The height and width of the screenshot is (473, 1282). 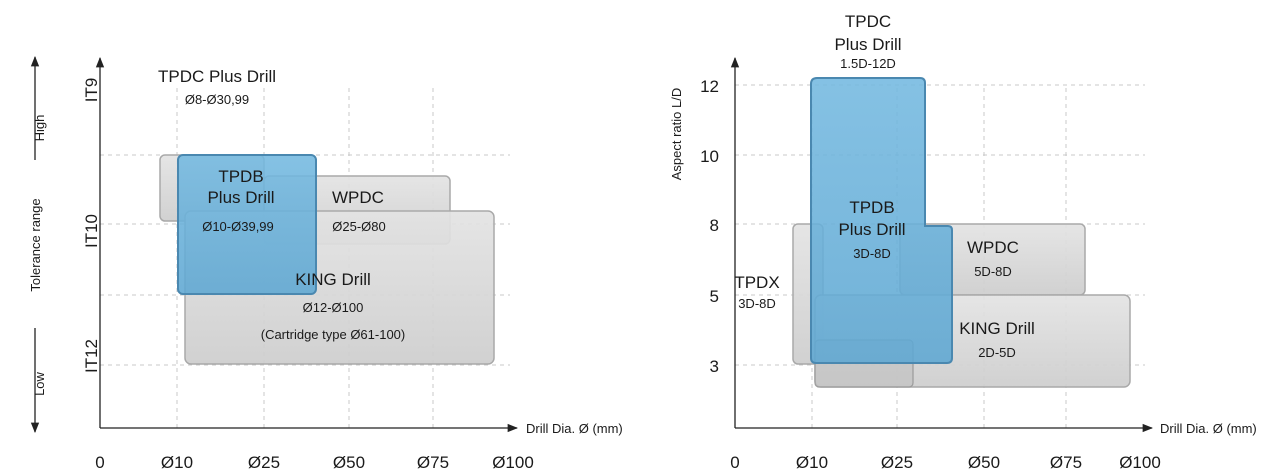 What do you see at coordinates (997, 328) in the screenshot?
I see `right-label-king-name: KING Drill` at bounding box center [997, 328].